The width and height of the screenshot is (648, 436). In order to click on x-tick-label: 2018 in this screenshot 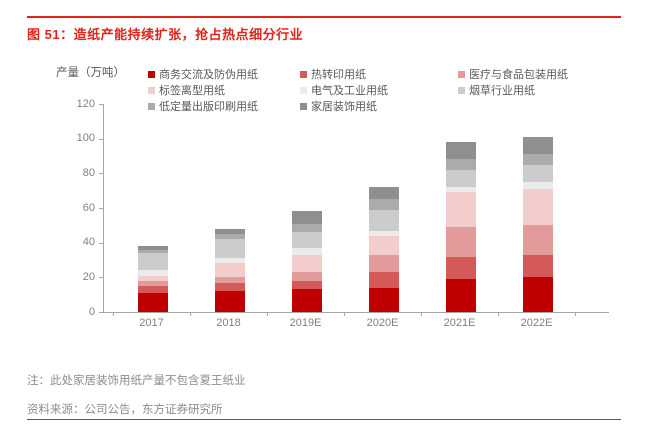, I will do `click(228, 323)`.